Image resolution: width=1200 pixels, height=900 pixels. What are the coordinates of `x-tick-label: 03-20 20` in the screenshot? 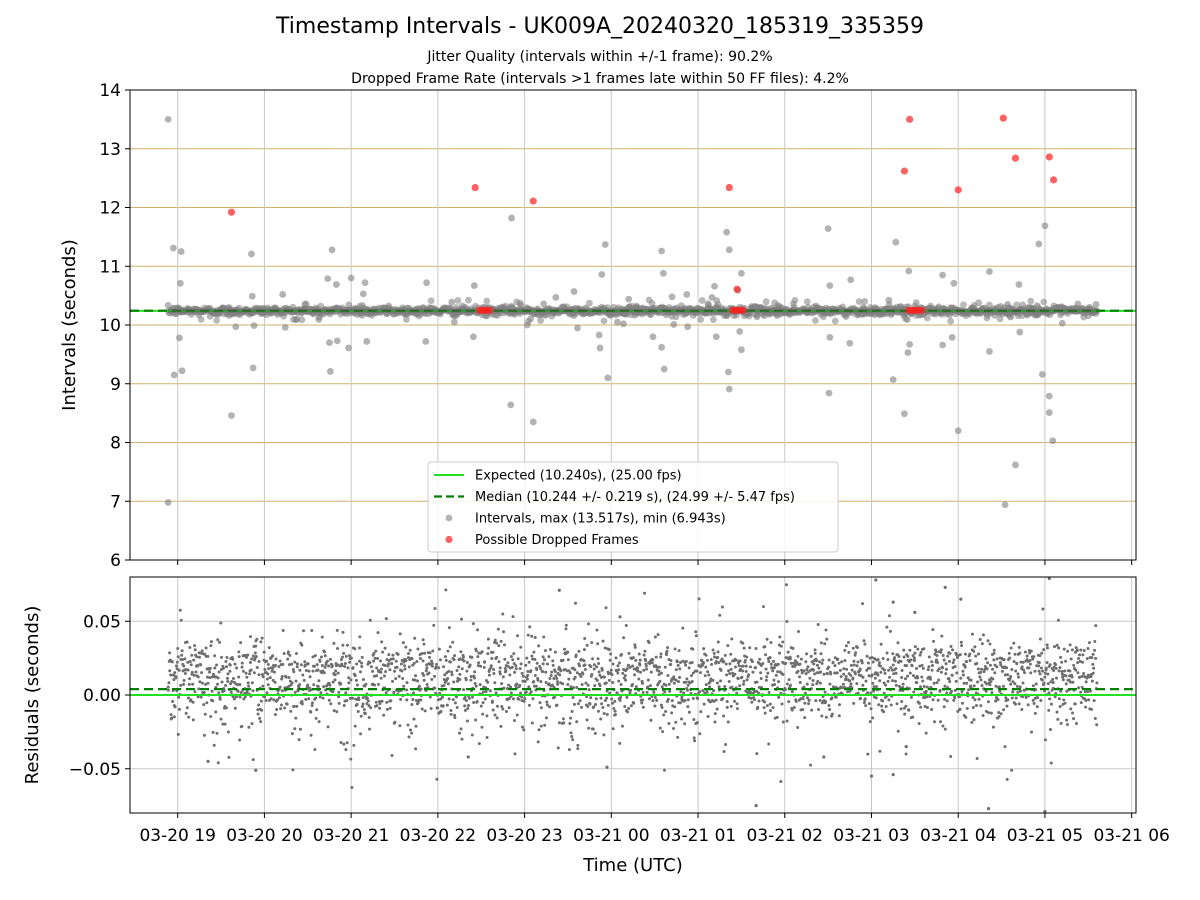 It's located at (264, 836).